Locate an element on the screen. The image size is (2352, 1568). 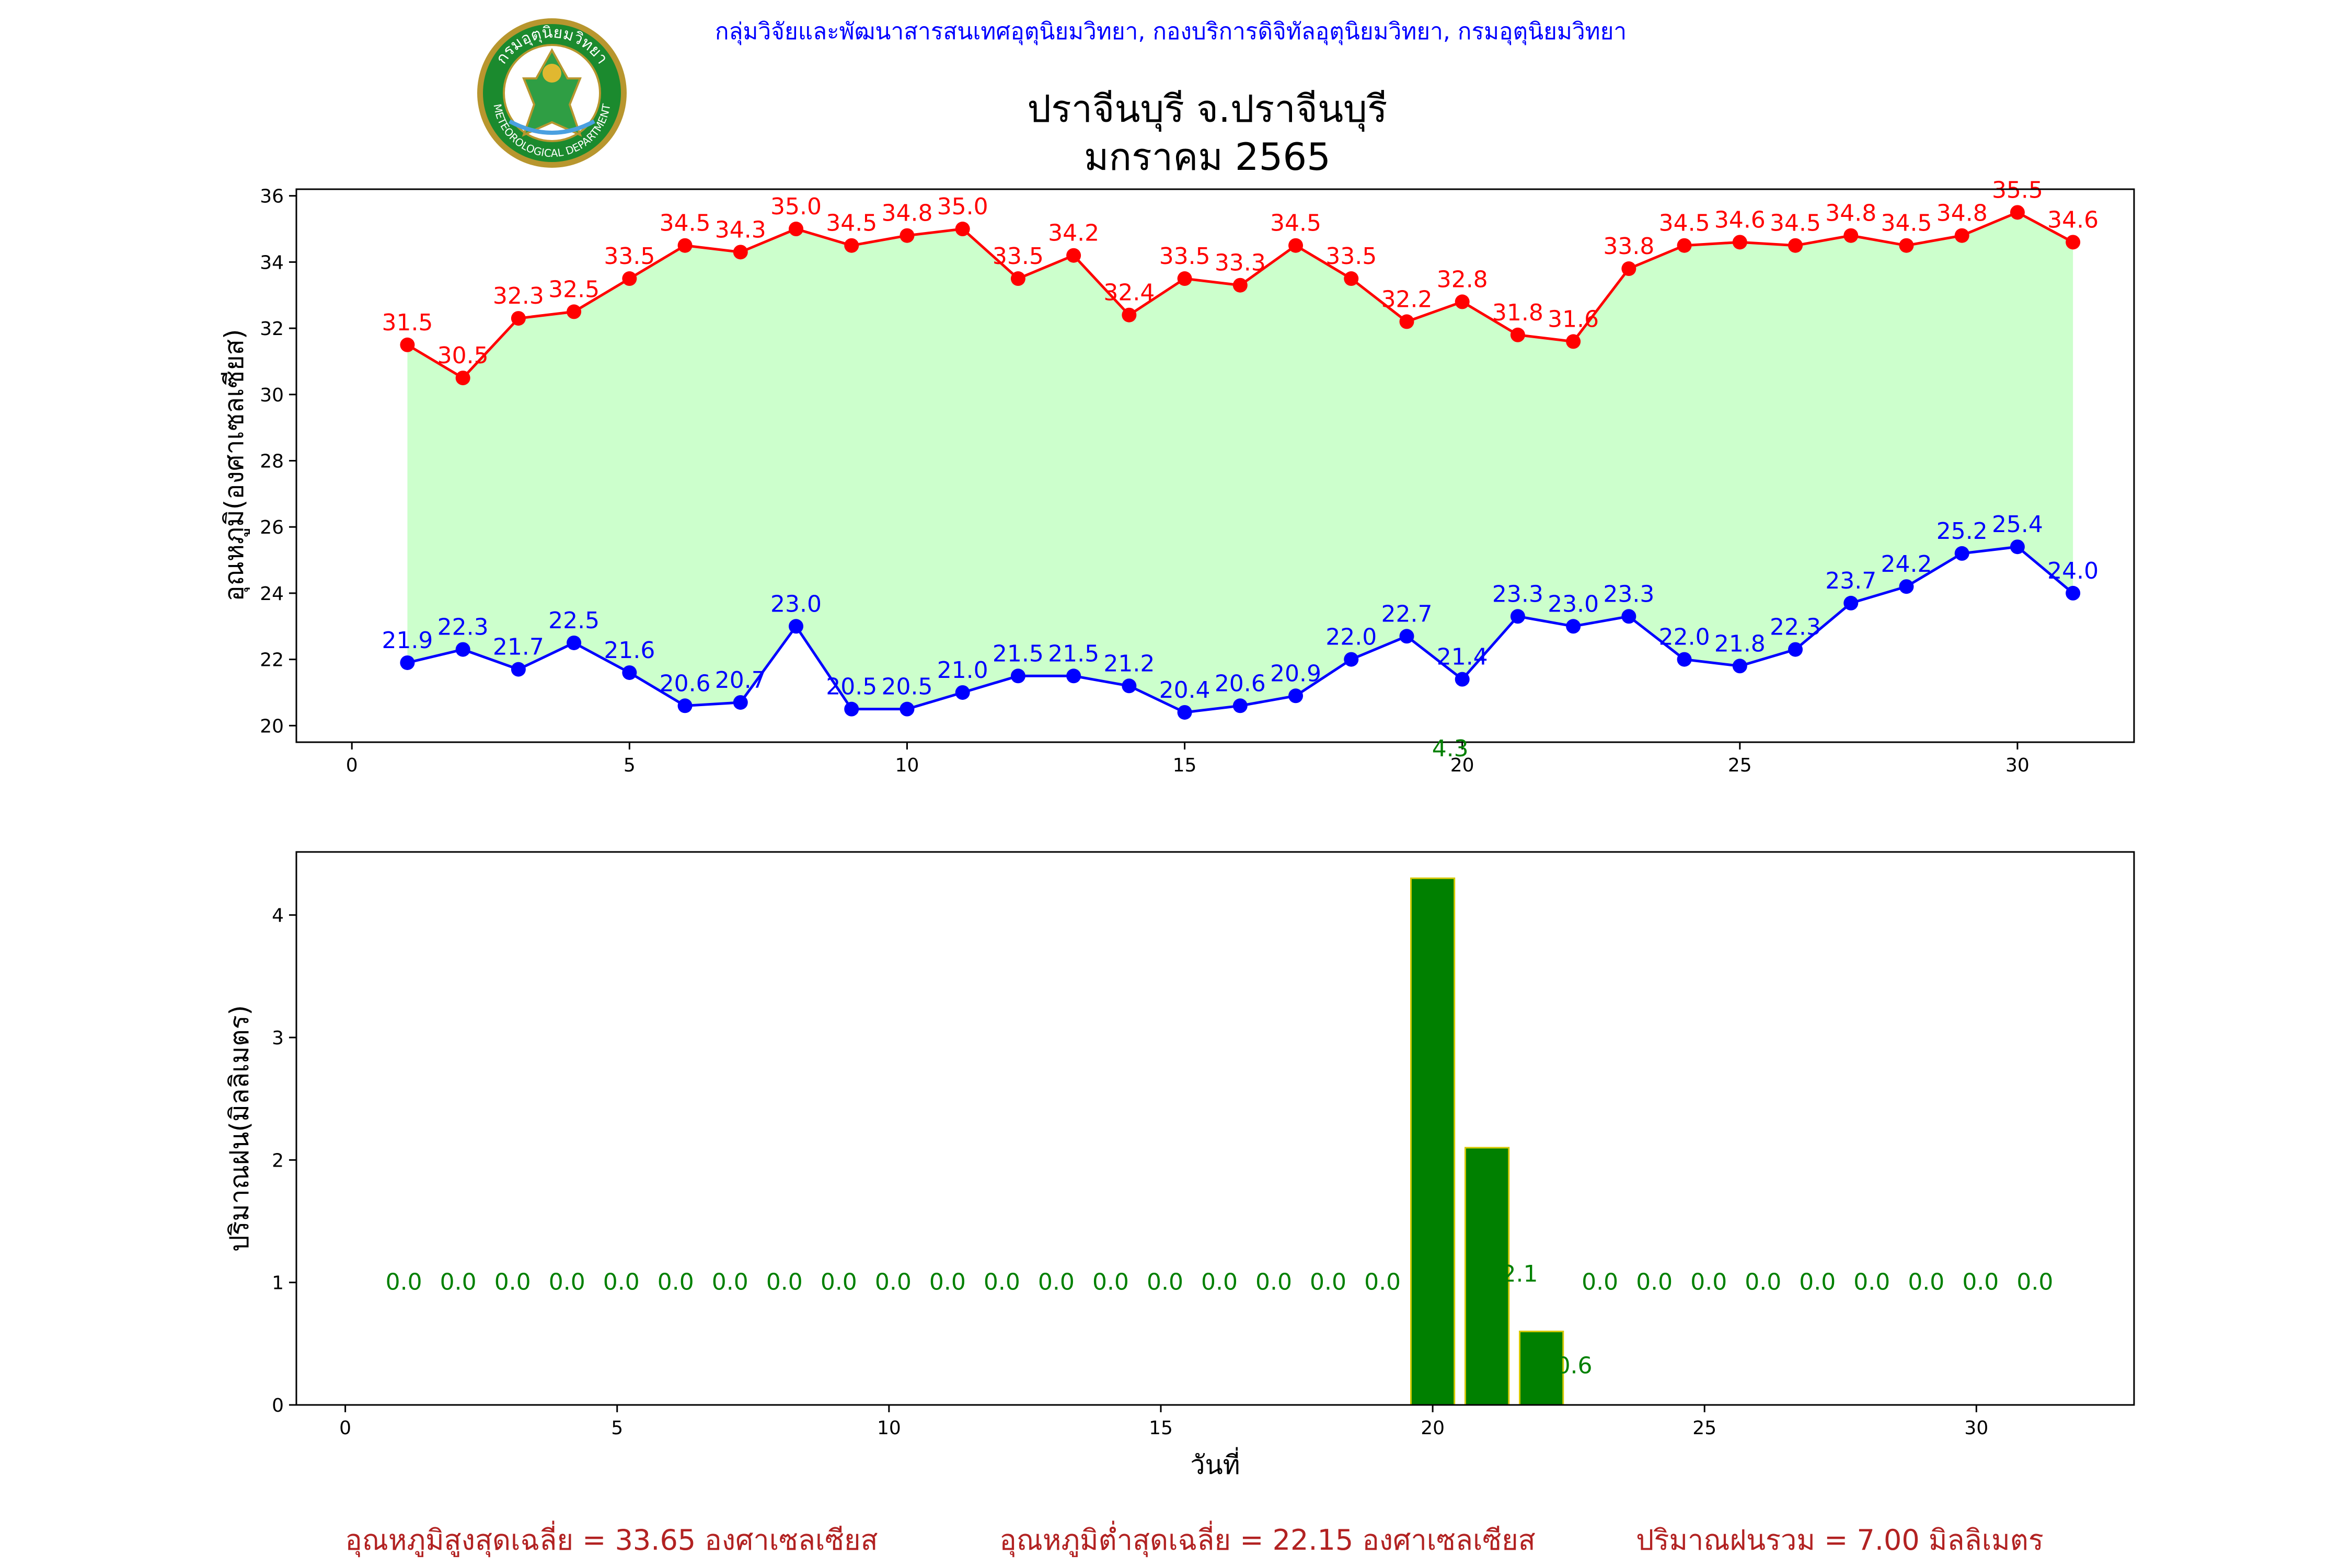
max-temp-points is located at coordinates (1240, 295).